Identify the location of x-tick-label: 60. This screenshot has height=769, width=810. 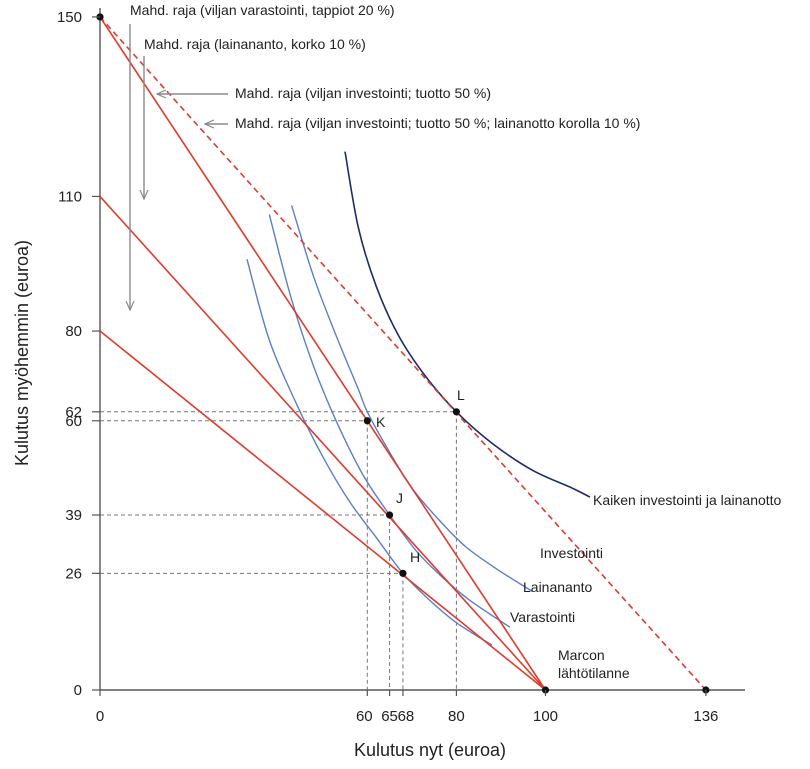
(364, 716).